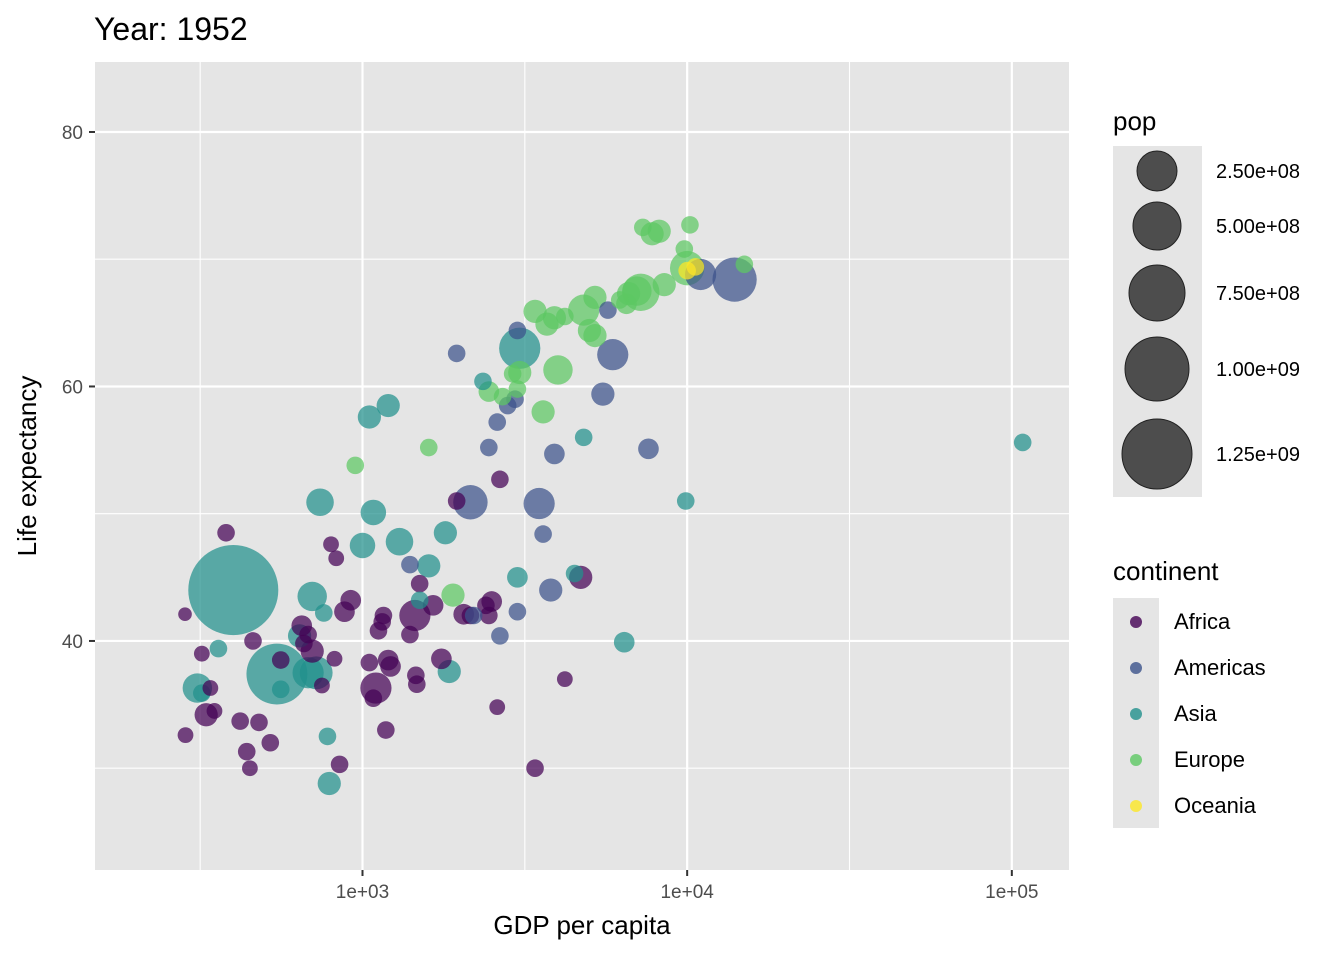 The height and width of the screenshot is (960, 1344). I want to click on color-legend-label: Europe, so click(1209, 759).